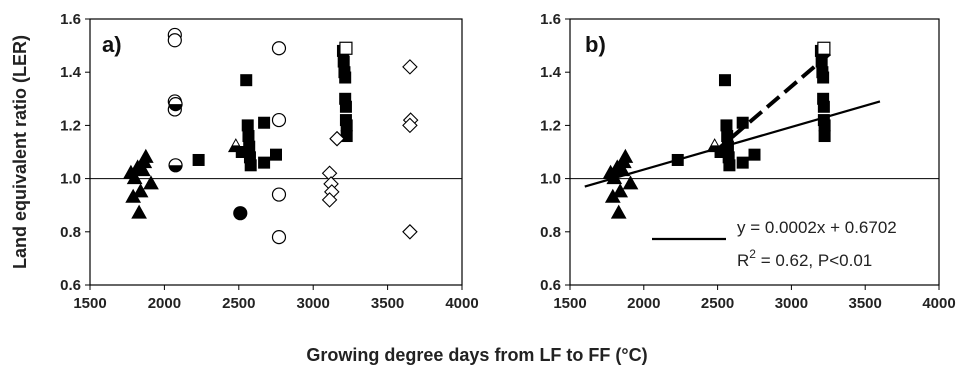 The image size is (961, 372). I want to click on panel-a-y-tick-label: 1.4, so click(71, 72).